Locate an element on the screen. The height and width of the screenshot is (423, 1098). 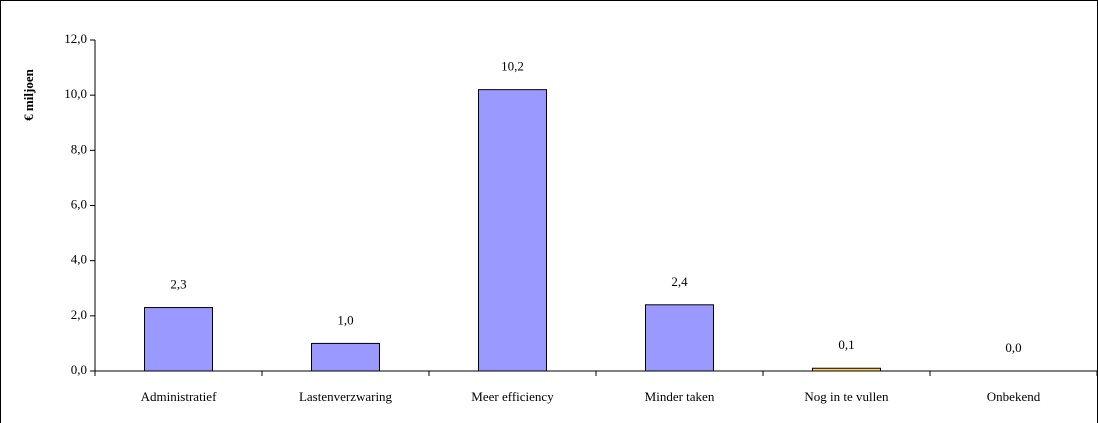
y-tick-label: 6,0 is located at coordinates (79, 203).